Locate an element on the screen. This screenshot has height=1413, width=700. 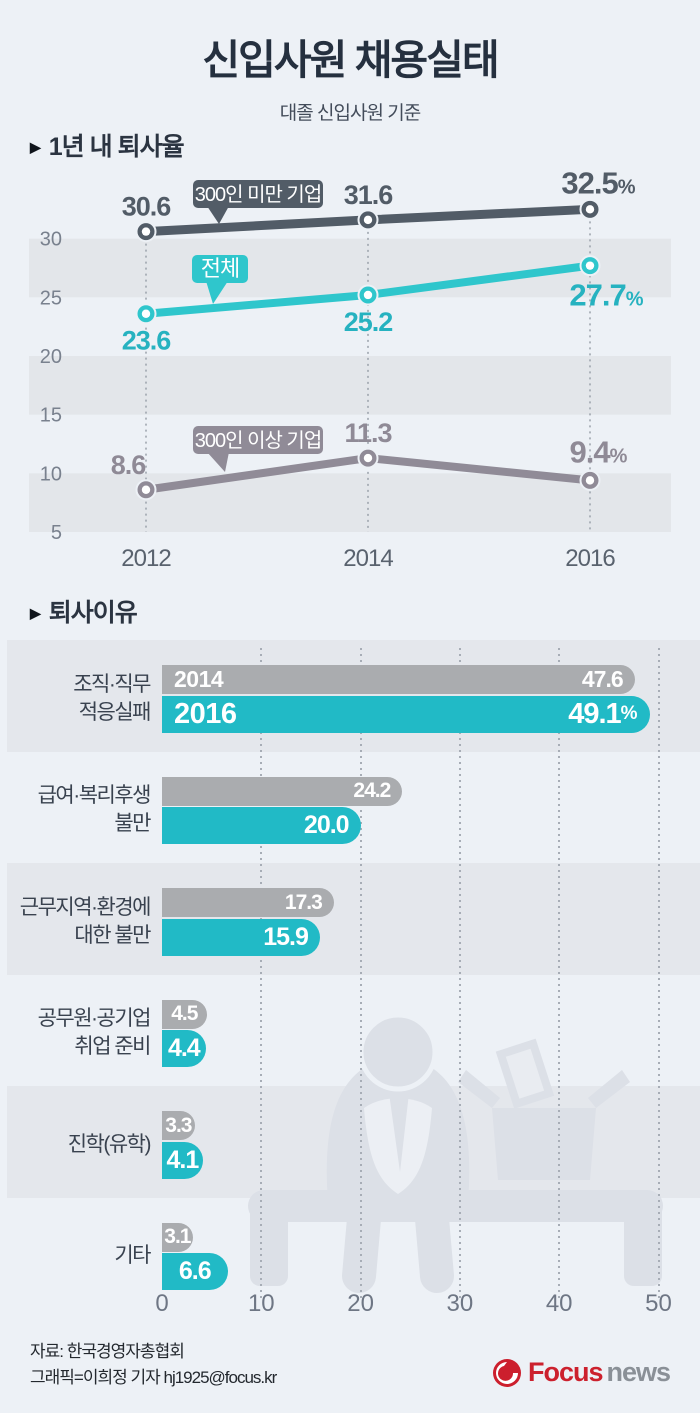
x-axis-tick: 20 is located at coordinates (360, 1303).